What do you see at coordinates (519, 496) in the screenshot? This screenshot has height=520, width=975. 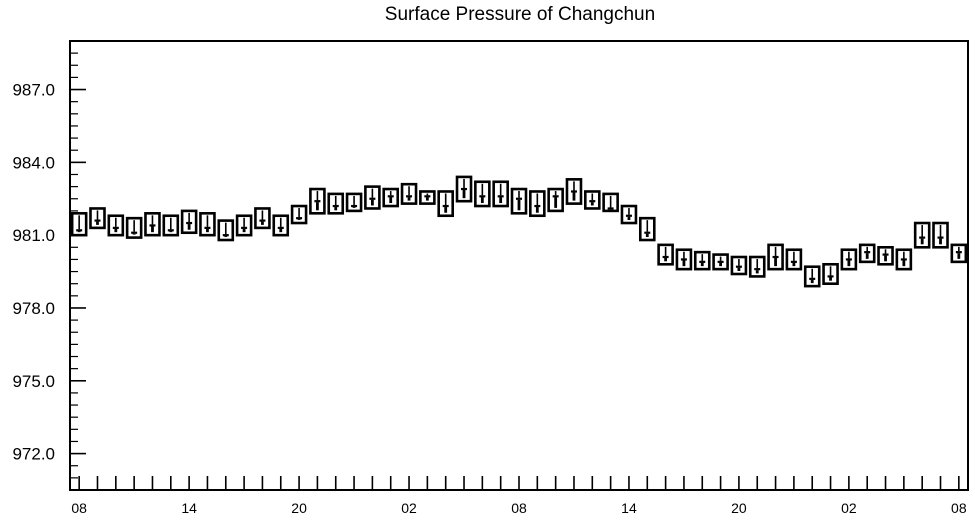 I see `x-axis: 08 14 20 02 08 14 20 02 08` at bounding box center [519, 496].